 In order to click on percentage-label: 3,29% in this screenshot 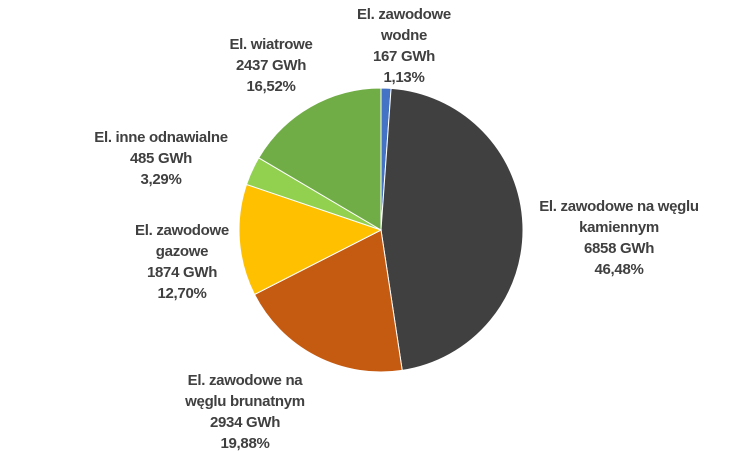, I will do `click(161, 179)`.